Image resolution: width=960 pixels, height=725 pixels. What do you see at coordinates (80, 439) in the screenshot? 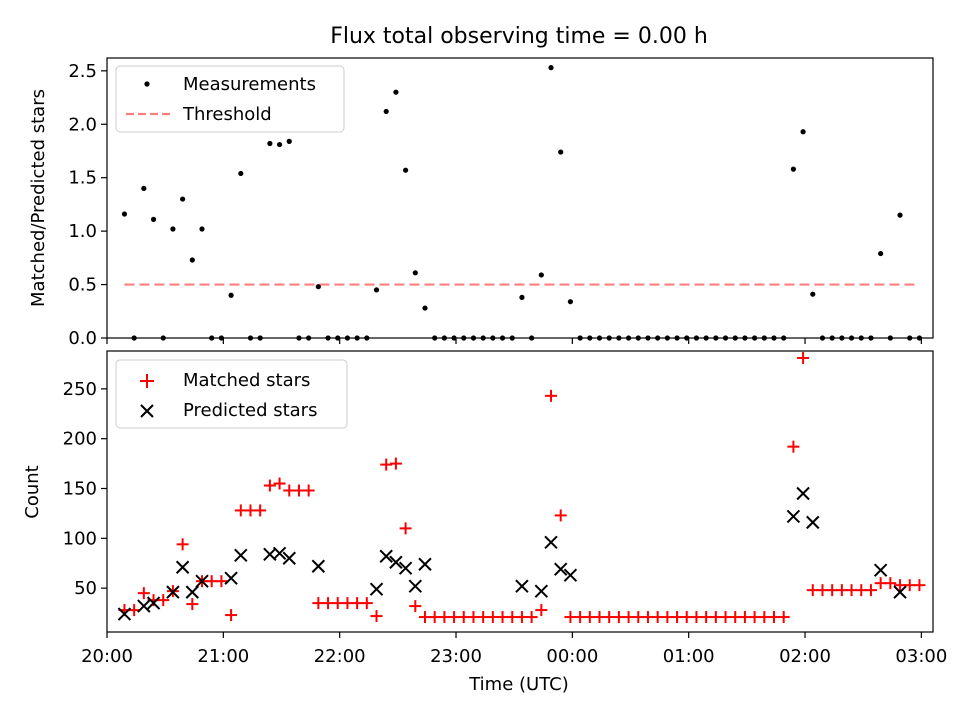
I see `count-y-tick-label: 200` at bounding box center [80, 439].